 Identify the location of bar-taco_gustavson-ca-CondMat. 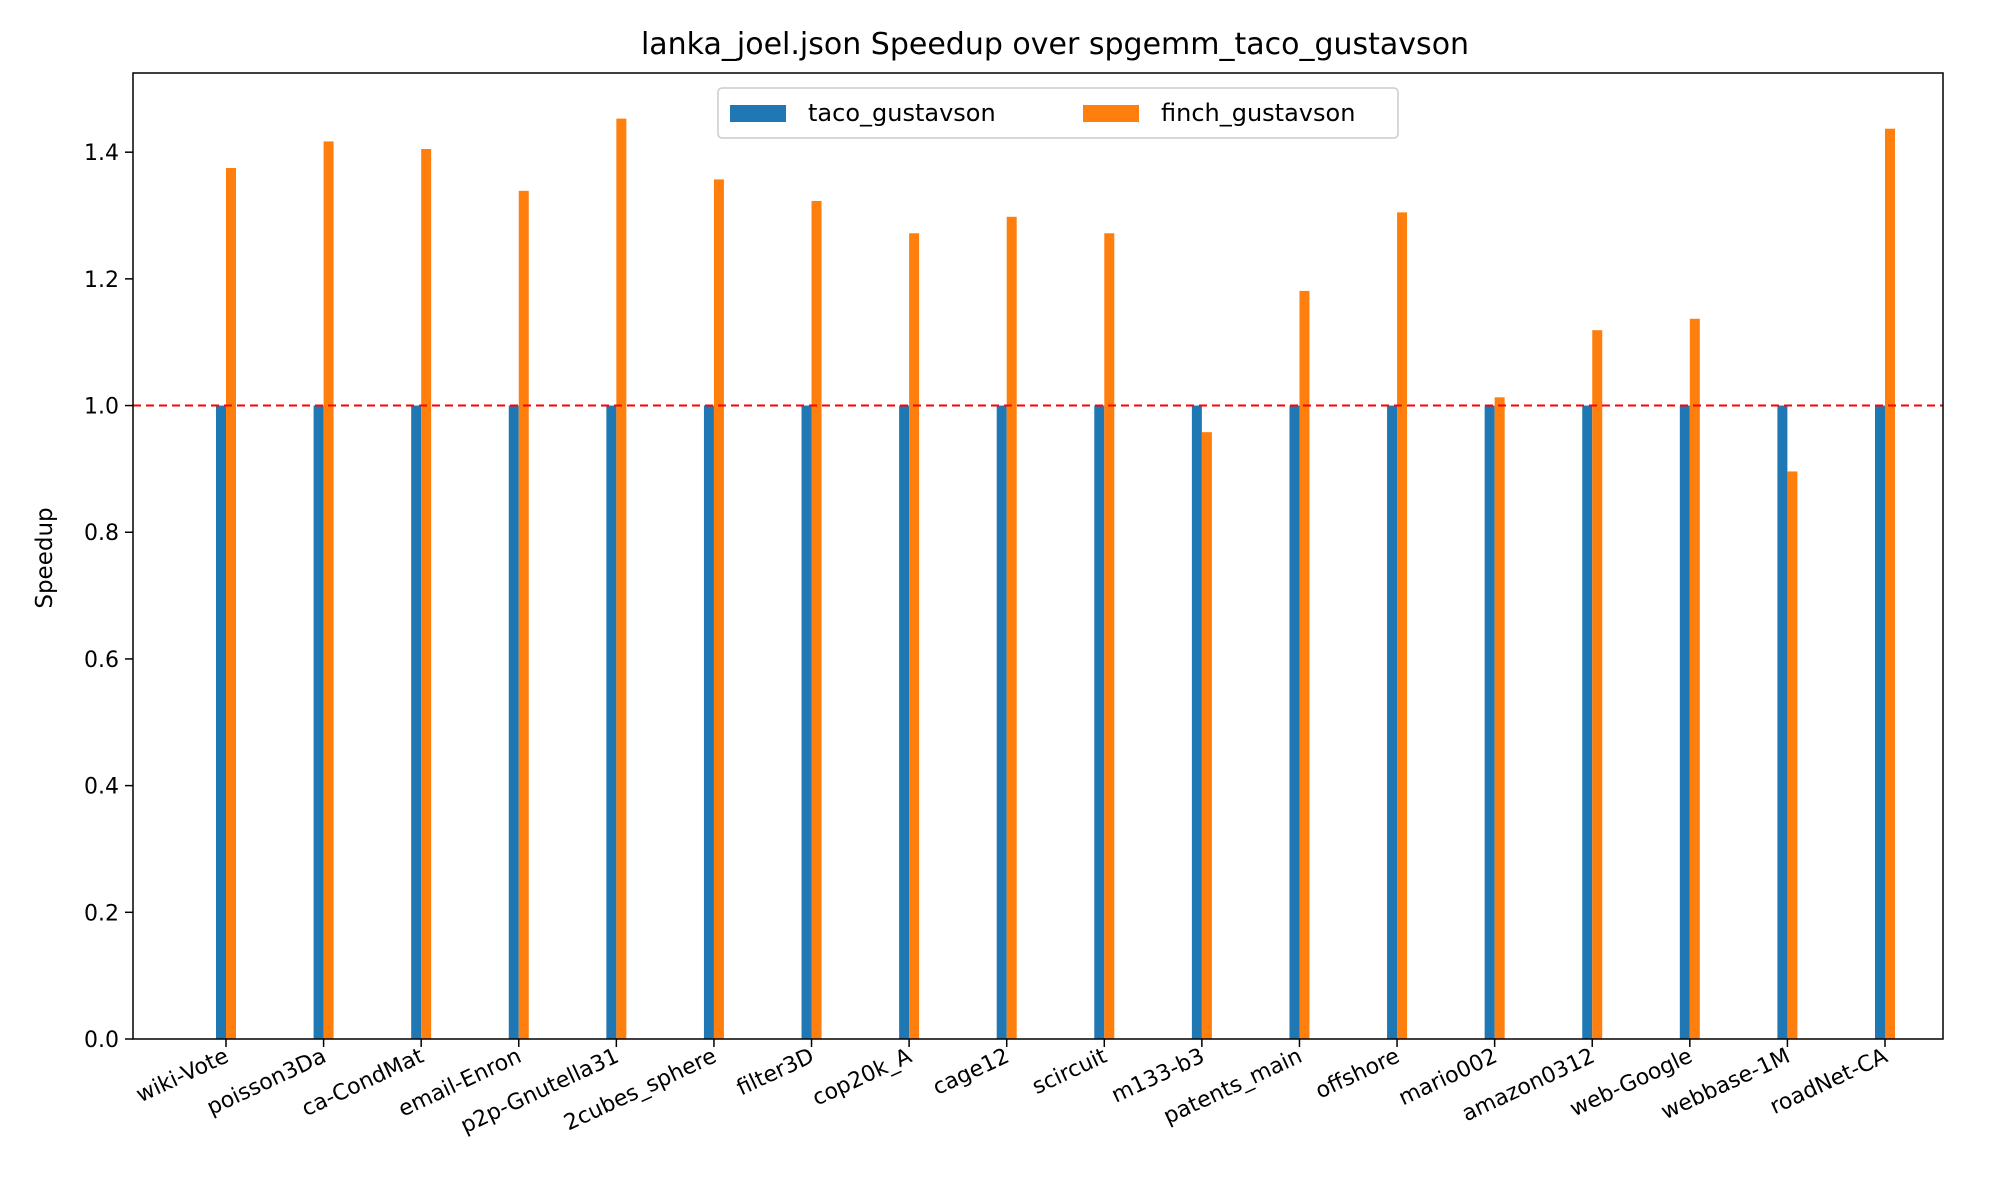
(416, 722).